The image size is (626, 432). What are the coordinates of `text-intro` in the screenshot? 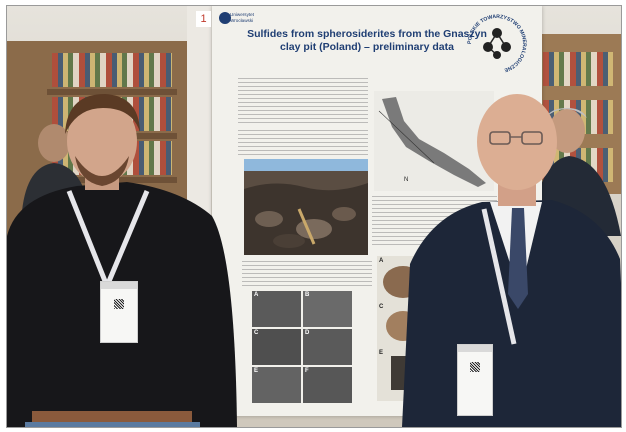 It's located at (303, 102).